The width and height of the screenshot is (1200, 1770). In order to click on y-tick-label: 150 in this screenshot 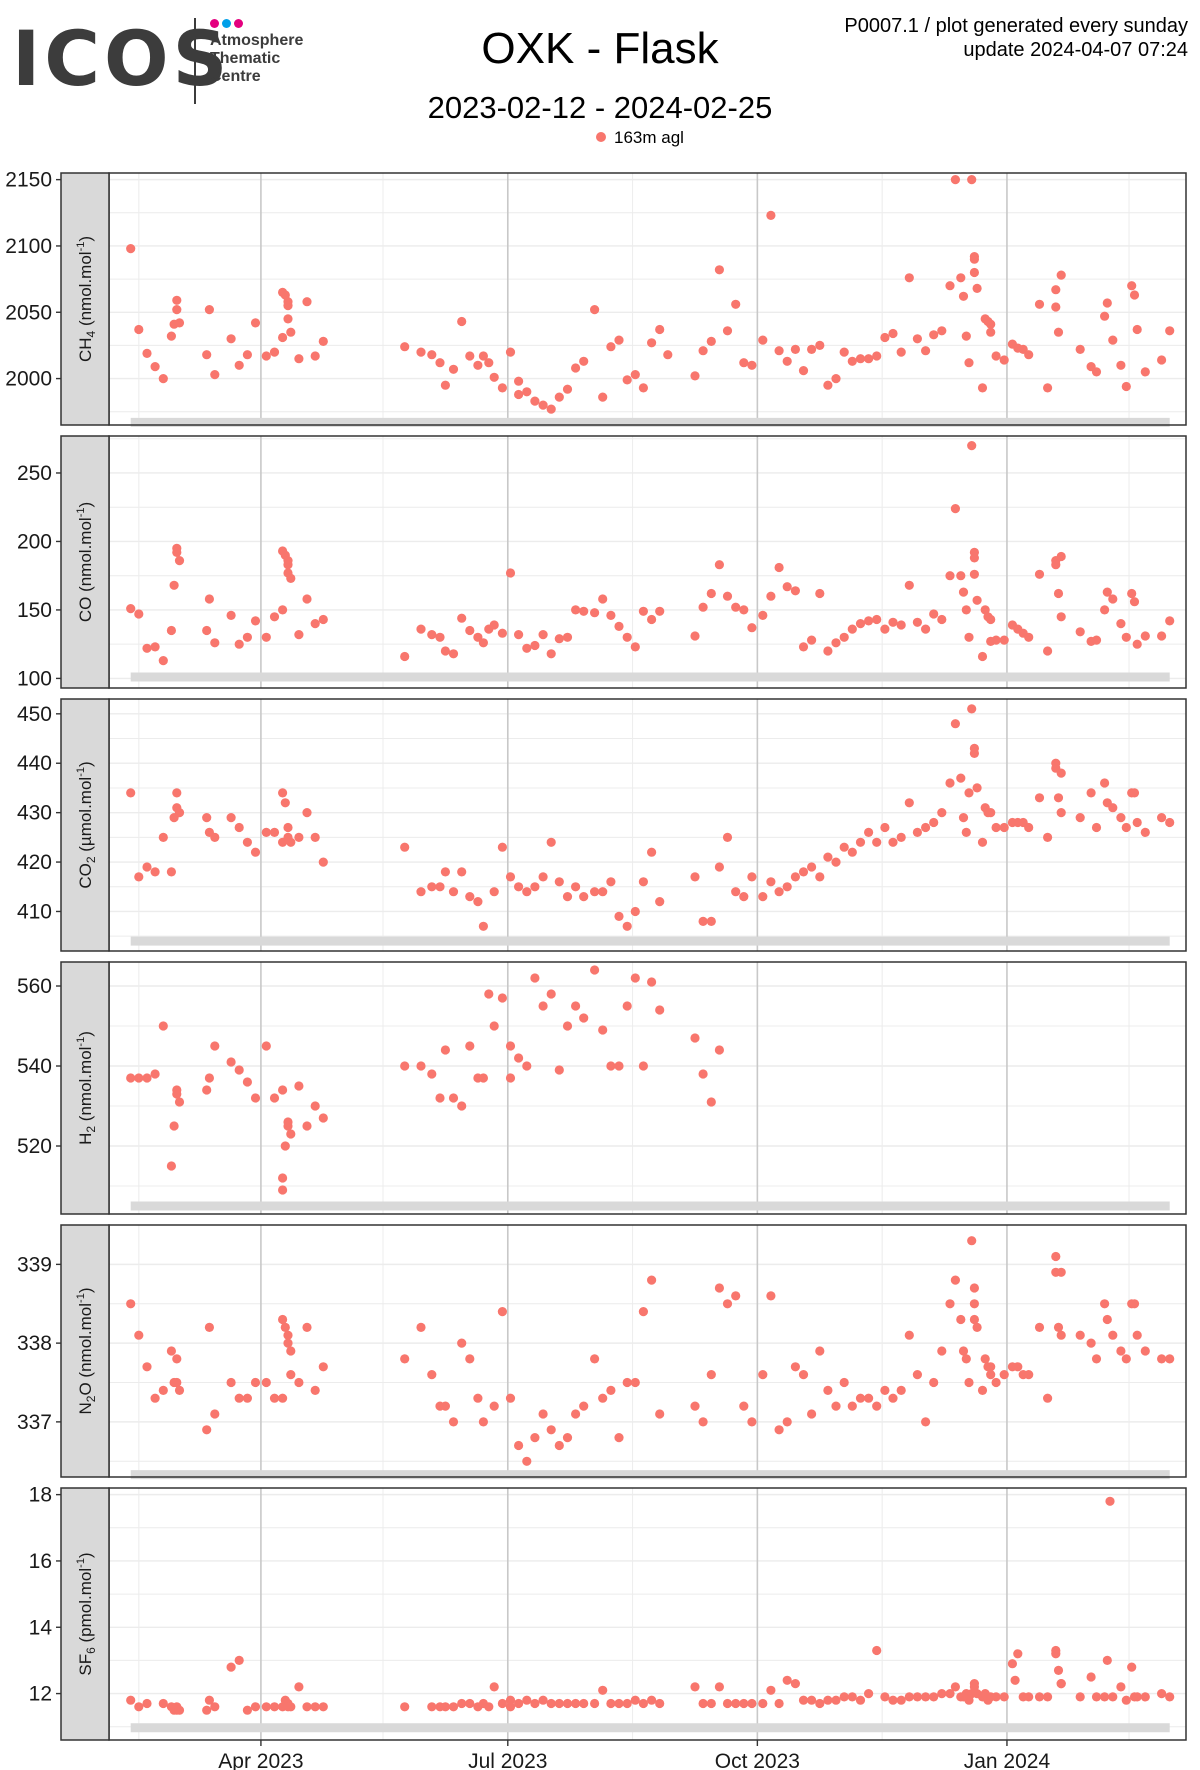, I will do `click(34, 610)`.